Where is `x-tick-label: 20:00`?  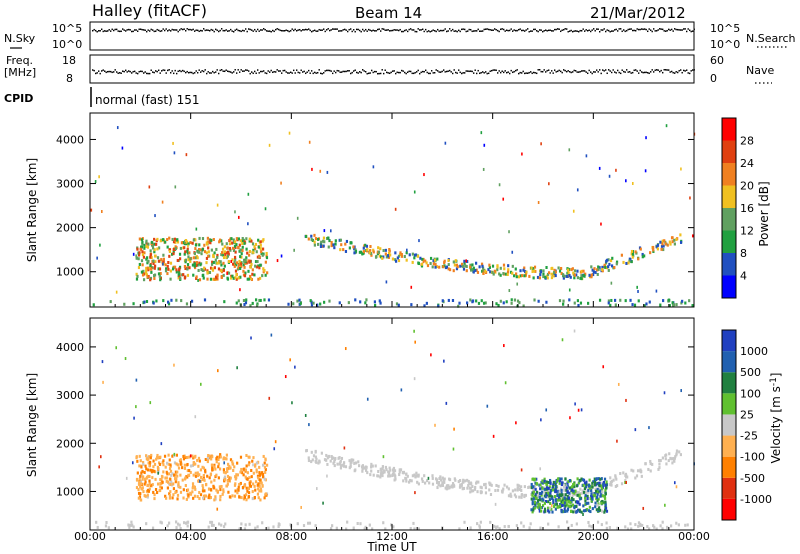
x-tick-label: 20:00 is located at coordinates (593, 536).